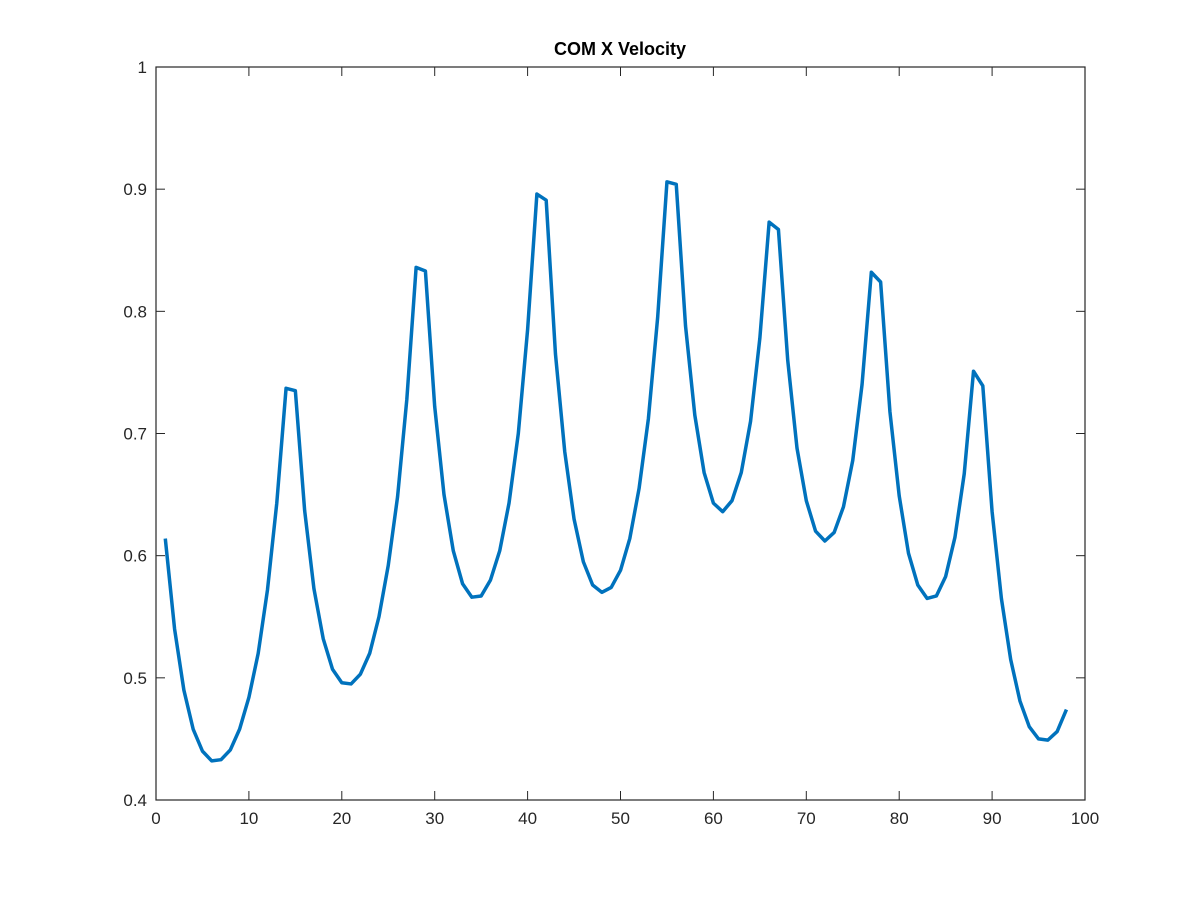 This screenshot has width=1200, height=900. What do you see at coordinates (341, 818) in the screenshot?
I see `x-tick-label: 20` at bounding box center [341, 818].